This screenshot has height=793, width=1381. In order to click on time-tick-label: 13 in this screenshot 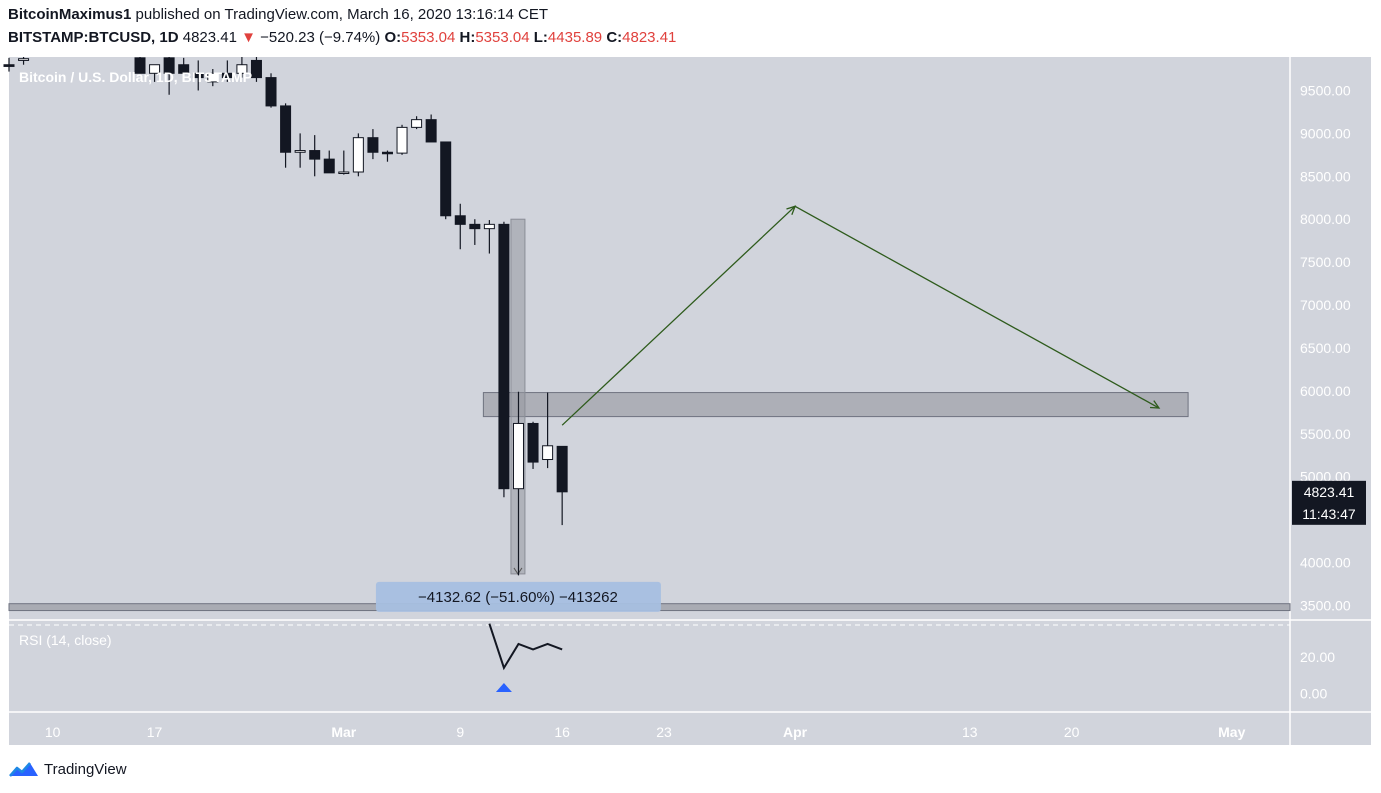, I will do `click(970, 732)`.